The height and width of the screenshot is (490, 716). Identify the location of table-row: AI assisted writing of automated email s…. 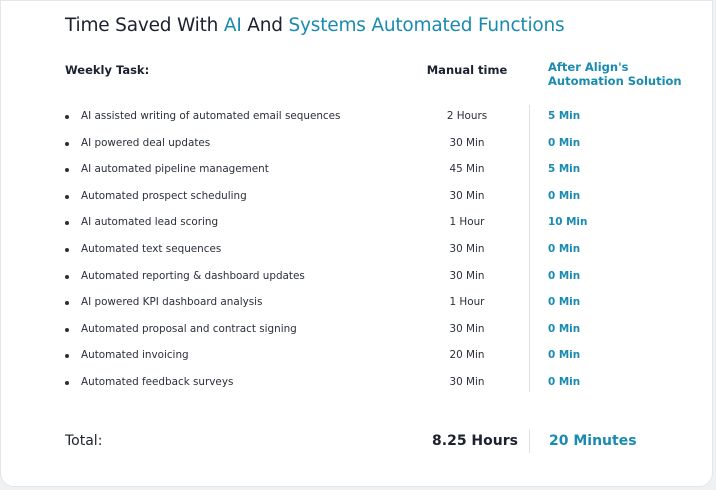
(357, 117).